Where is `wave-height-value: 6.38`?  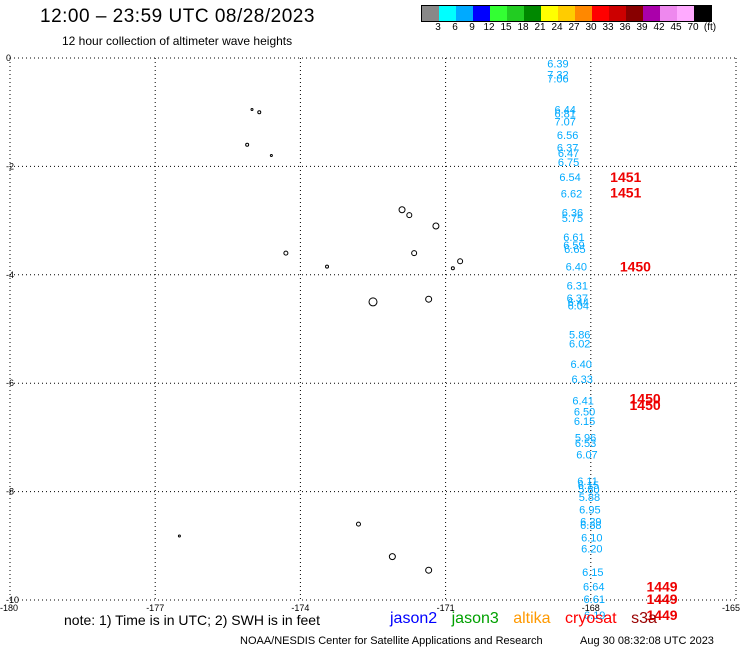 wave-height-value: 6.38 is located at coordinates (590, 526).